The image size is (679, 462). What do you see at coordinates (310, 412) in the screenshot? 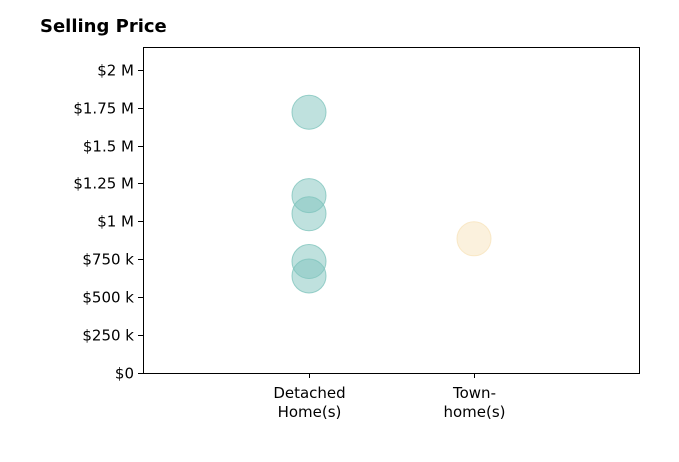
I see `x-tick-label-line: Home(s)` at bounding box center [310, 412].